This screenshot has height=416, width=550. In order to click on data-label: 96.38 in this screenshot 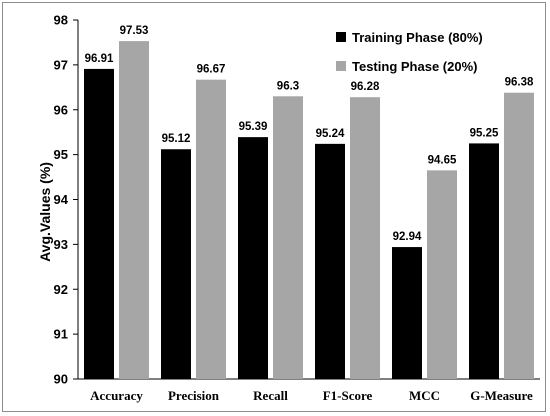, I will do `click(519, 83)`.